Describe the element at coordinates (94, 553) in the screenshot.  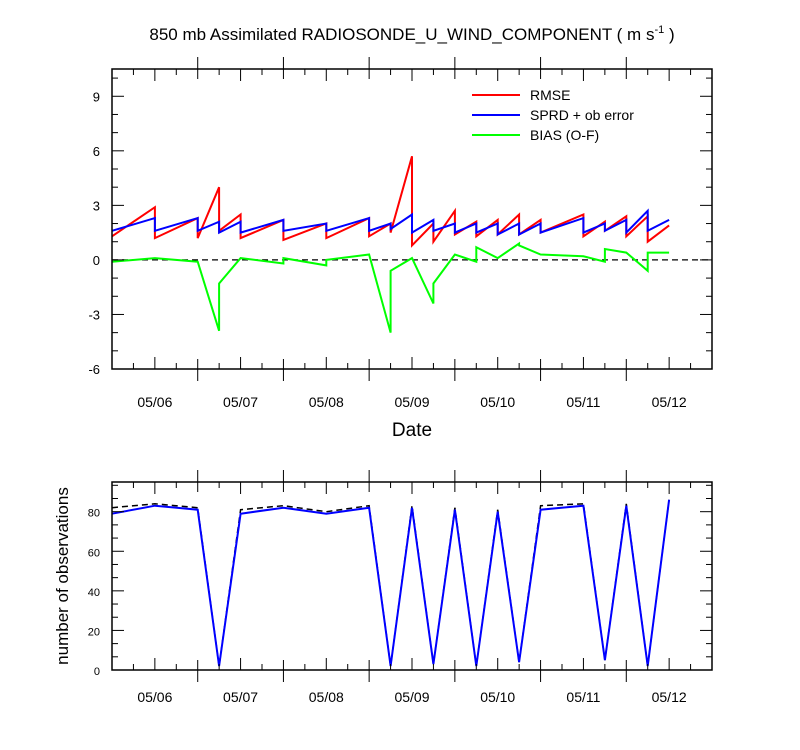
I see `y-tick-label: 60` at that location.